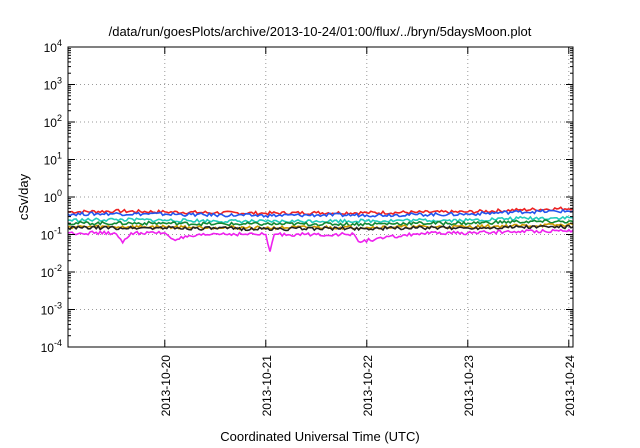 Image resolution: width=640 pixels, height=448 pixels. I want to click on y-tick-label: 10⁻², so click(51, 271).